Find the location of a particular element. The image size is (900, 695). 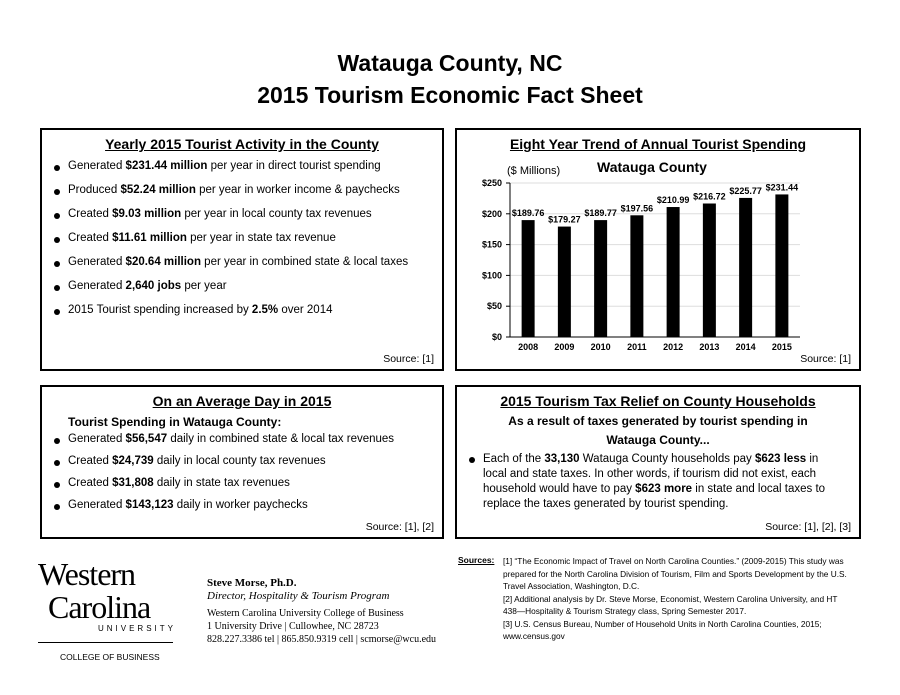

chart-ylabel: ($ Millions) is located at coordinates (533, 171).